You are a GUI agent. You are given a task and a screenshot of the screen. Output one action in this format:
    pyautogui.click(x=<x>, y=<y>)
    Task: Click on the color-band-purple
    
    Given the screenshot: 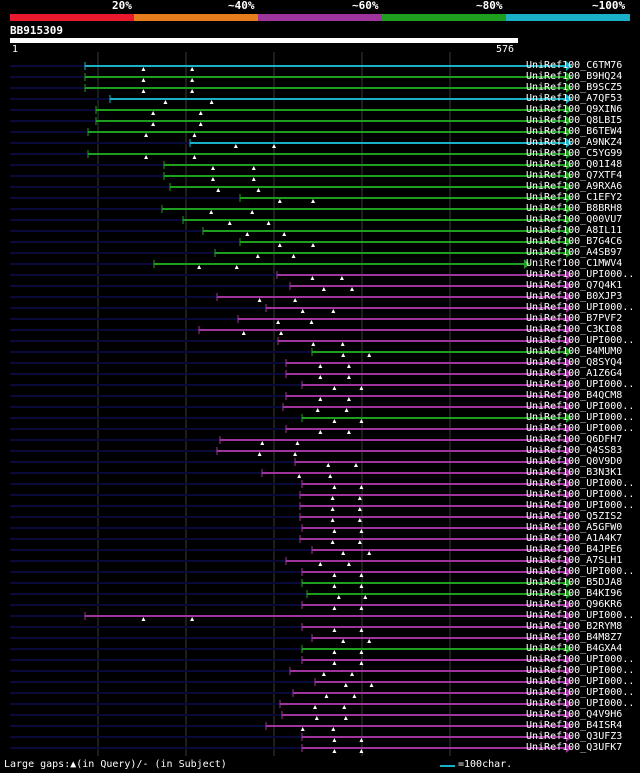 What is the action you would take?
    pyautogui.click(x=320, y=17)
    